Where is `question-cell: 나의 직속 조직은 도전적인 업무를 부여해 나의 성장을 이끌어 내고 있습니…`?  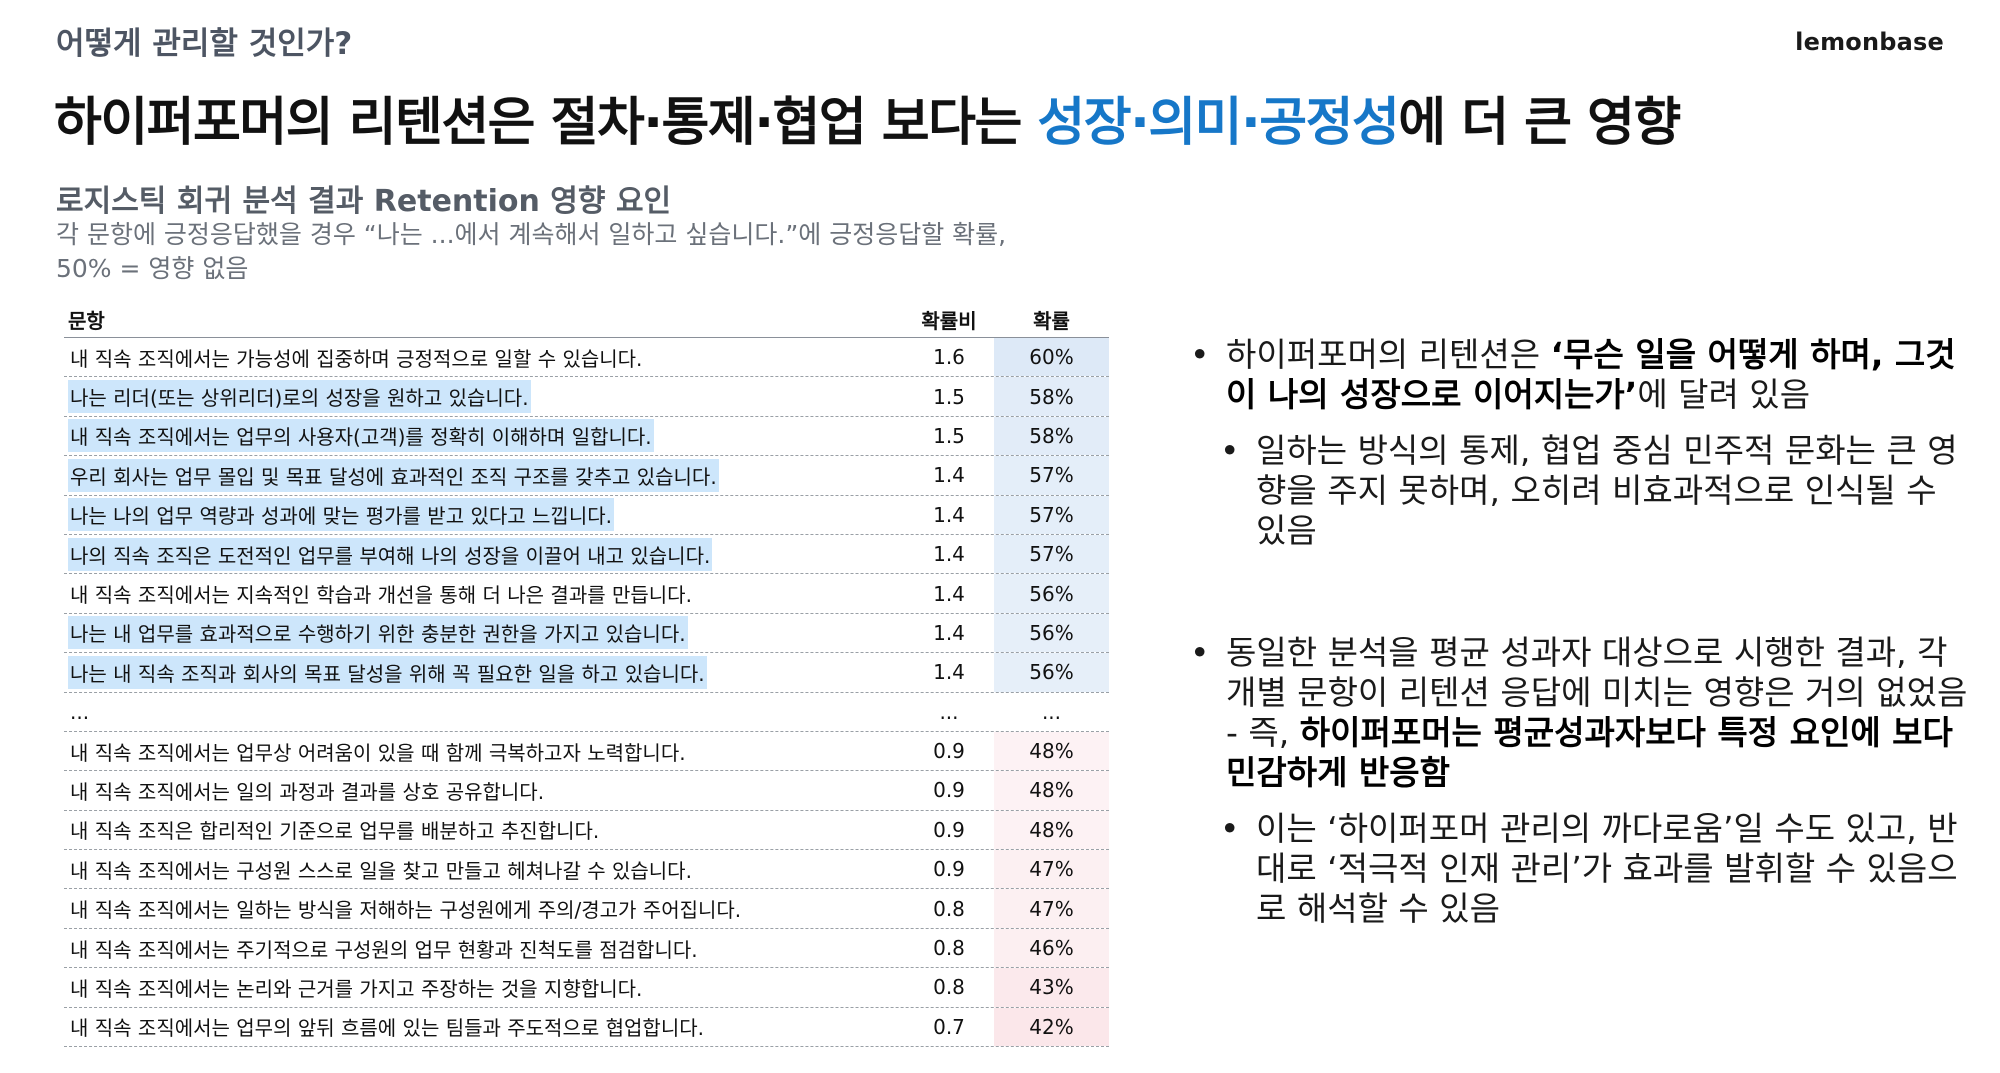
question-cell: 나의 직속 조직은 도전적인 업무를 부여해 나의 성장을 이끌어 내고 있습니… is located at coordinates (390, 554).